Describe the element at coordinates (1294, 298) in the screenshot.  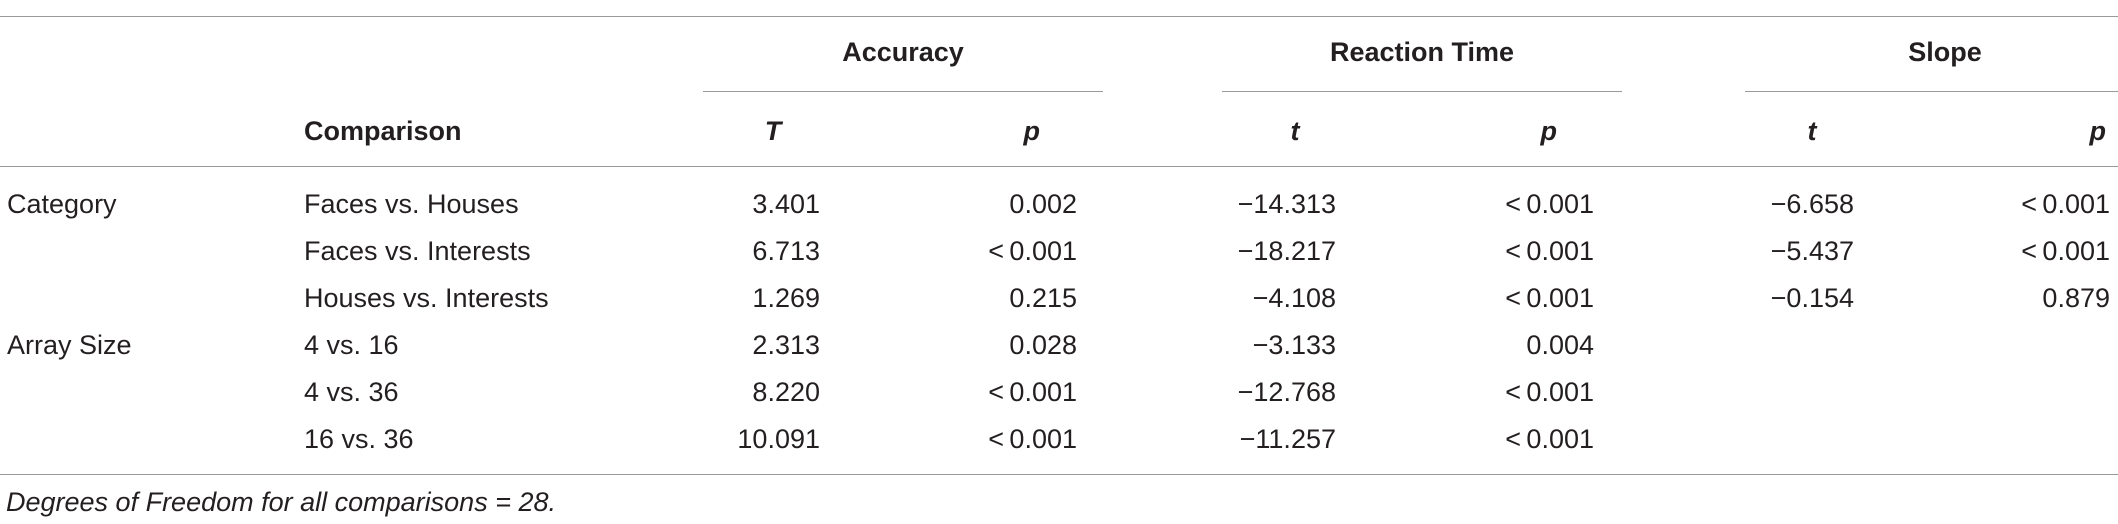
I see `cell-rt-t: −4.108` at that location.